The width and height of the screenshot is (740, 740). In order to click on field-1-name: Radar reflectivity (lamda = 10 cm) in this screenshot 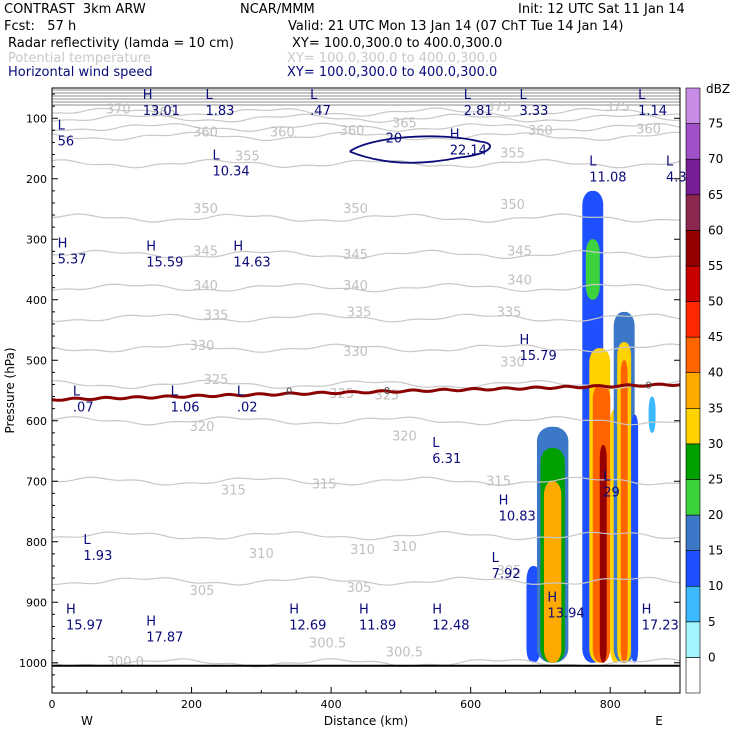, I will do `click(121, 43)`.